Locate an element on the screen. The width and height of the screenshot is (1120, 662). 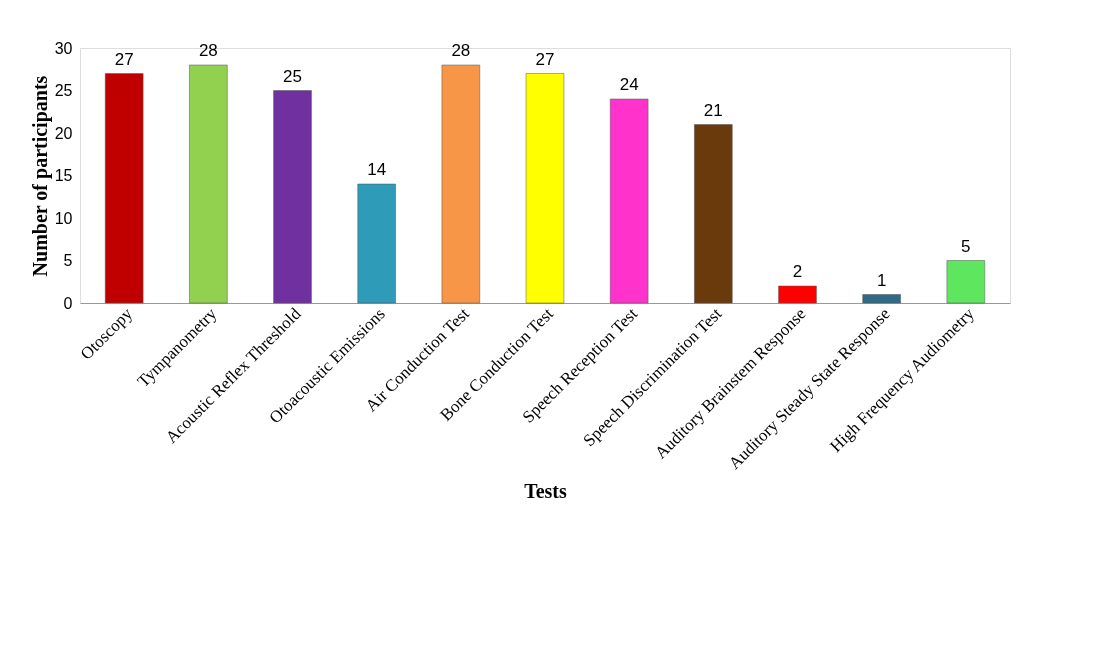
data-label: 5 is located at coordinates (966, 246).